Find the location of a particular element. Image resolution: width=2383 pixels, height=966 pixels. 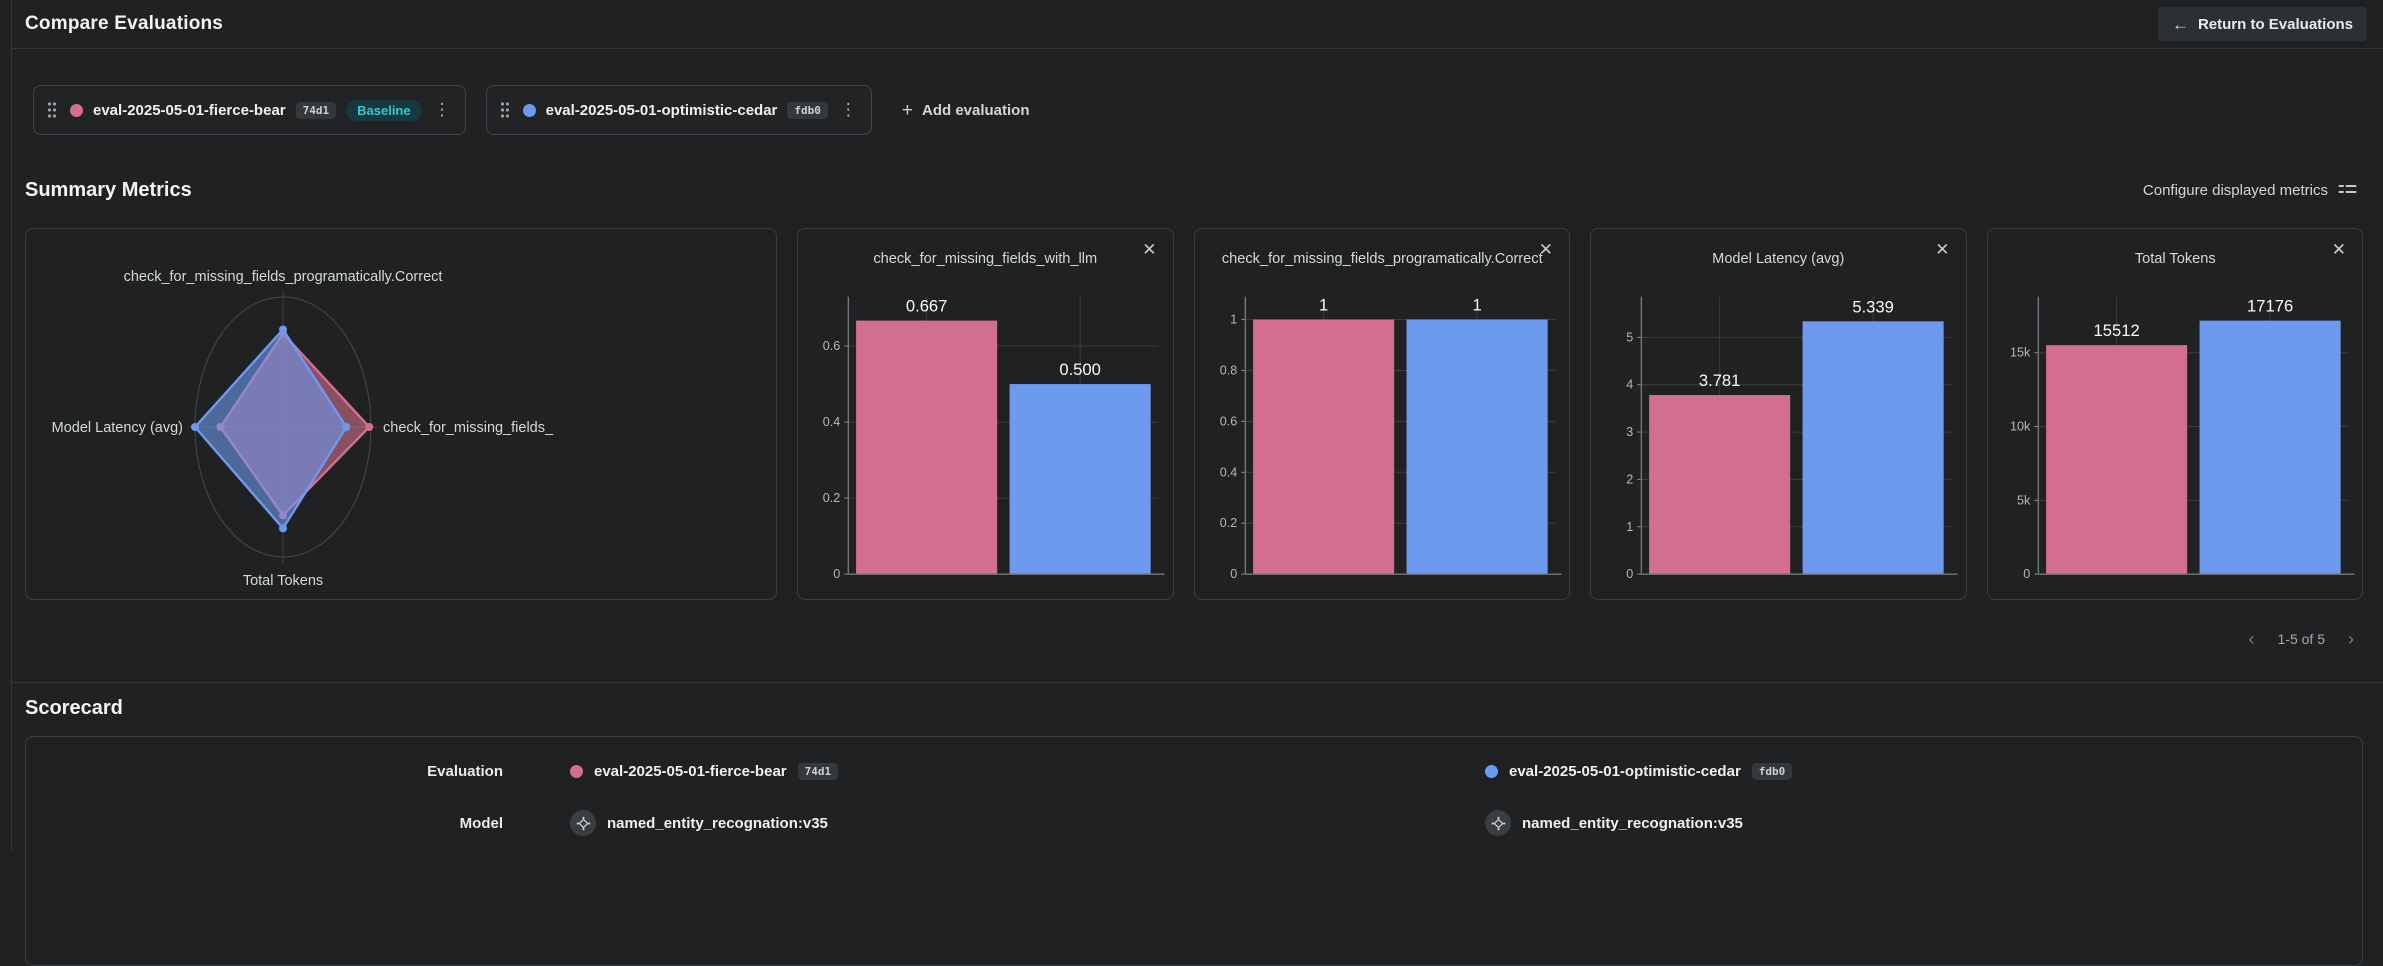

svg-text: 0.2 is located at coordinates (832, 498).